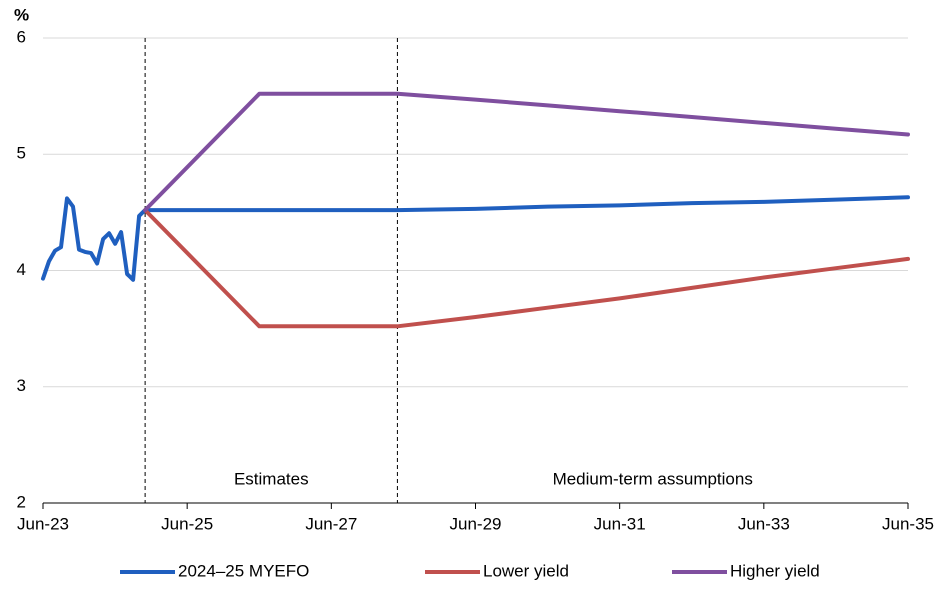 Image resolution: width=944 pixels, height=592 pixels. I want to click on y-tick-label: 3, so click(21, 385).